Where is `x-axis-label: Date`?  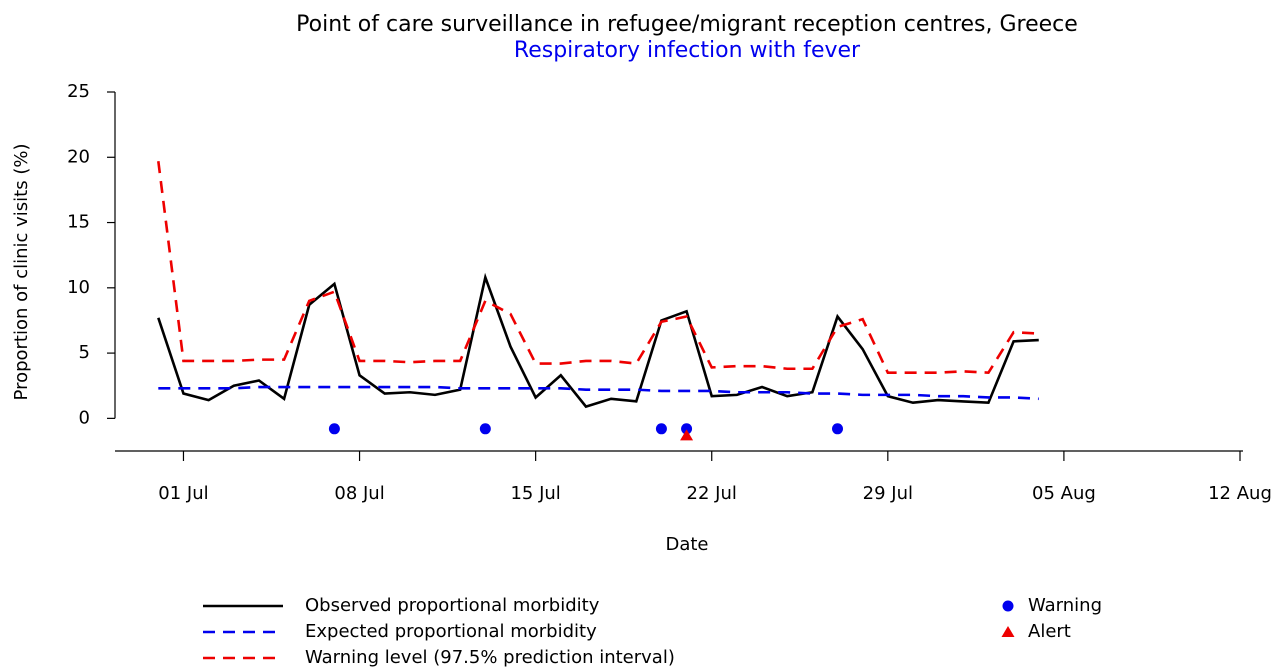 x-axis-label: Date is located at coordinates (686, 544).